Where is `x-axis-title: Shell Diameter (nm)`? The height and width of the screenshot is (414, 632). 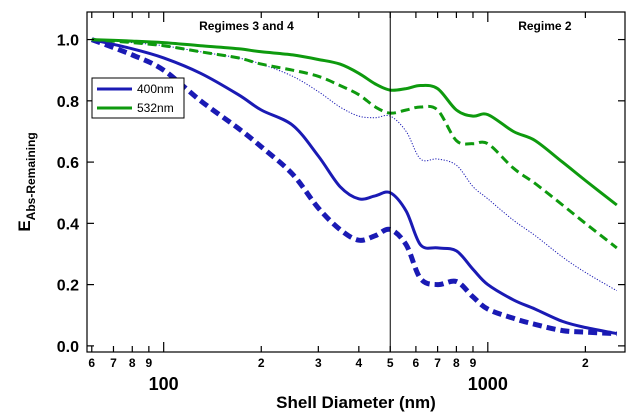
x-axis-title: Shell Diameter (nm) is located at coordinates (356, 402).